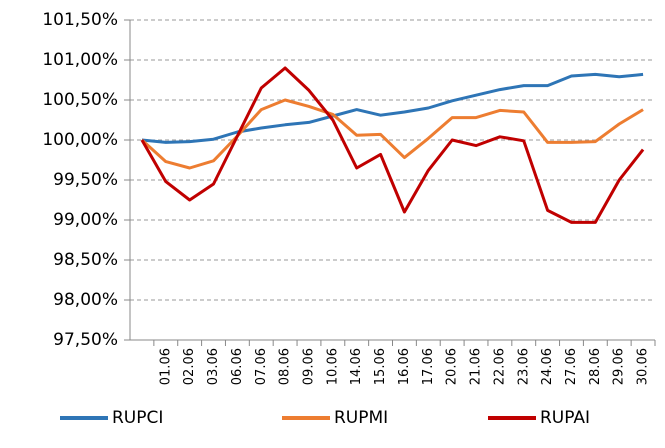 The image size is (665, 448). I want to click on legend-label: RUPAI, so click(565, 418).